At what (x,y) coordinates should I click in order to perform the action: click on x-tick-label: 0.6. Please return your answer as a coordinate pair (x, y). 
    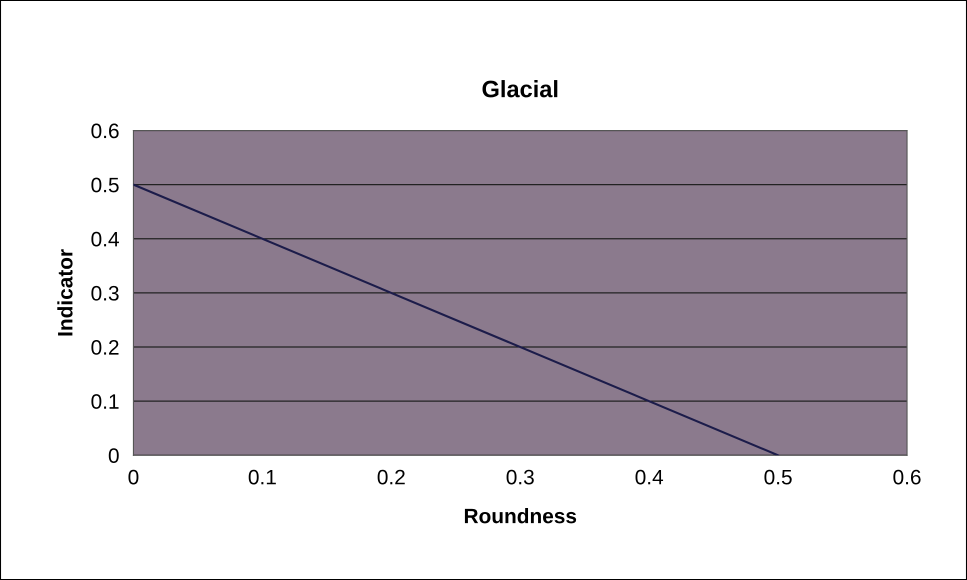
    Looking at the image, I should click on (907, 477).